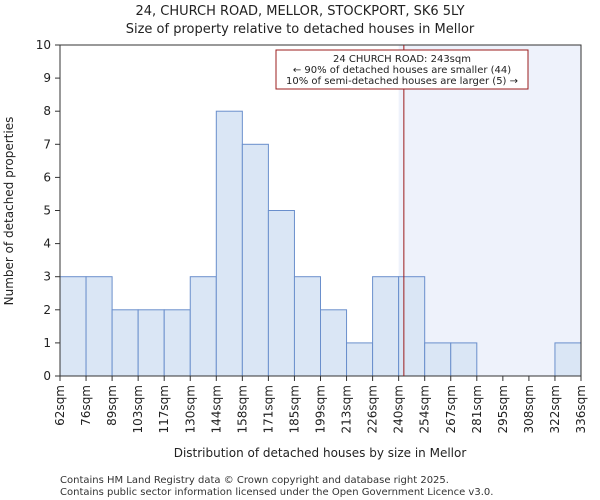 The width and height of the screenshot is (600, 500). Describe the element at coordinates (438, 359) in the screenshot. I see `bar-254sqm` at that location.